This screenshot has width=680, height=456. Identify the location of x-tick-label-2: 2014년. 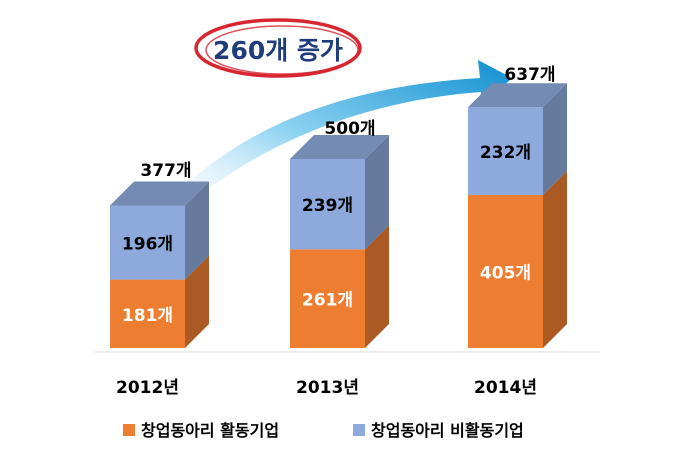
(505, 388).